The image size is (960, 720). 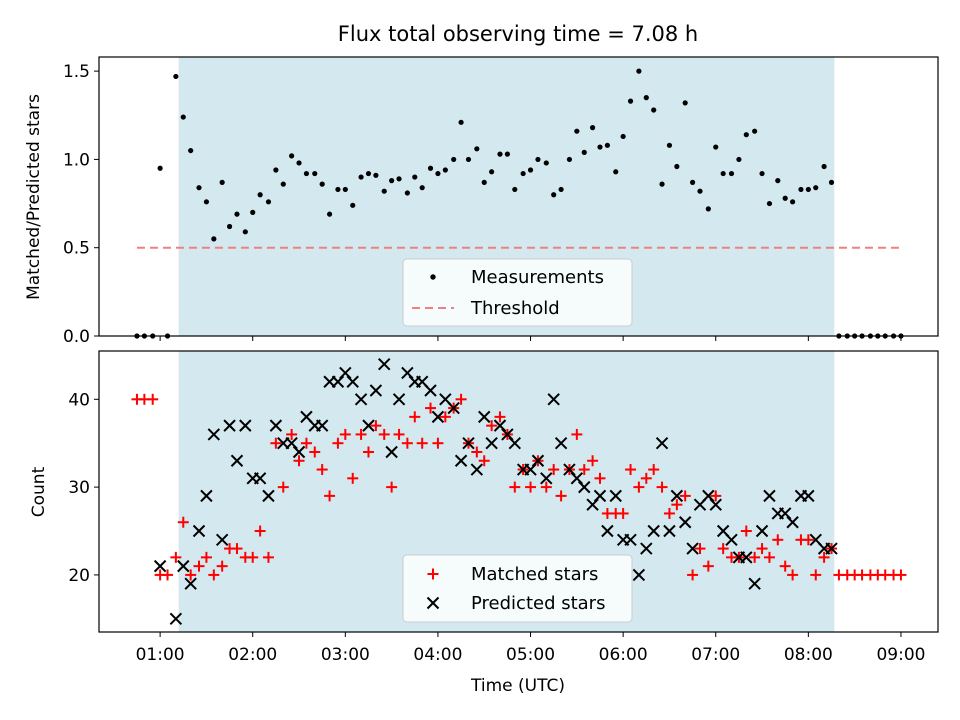 I want to click on x-tick-label: 05:00, so click(x=530, y=655).